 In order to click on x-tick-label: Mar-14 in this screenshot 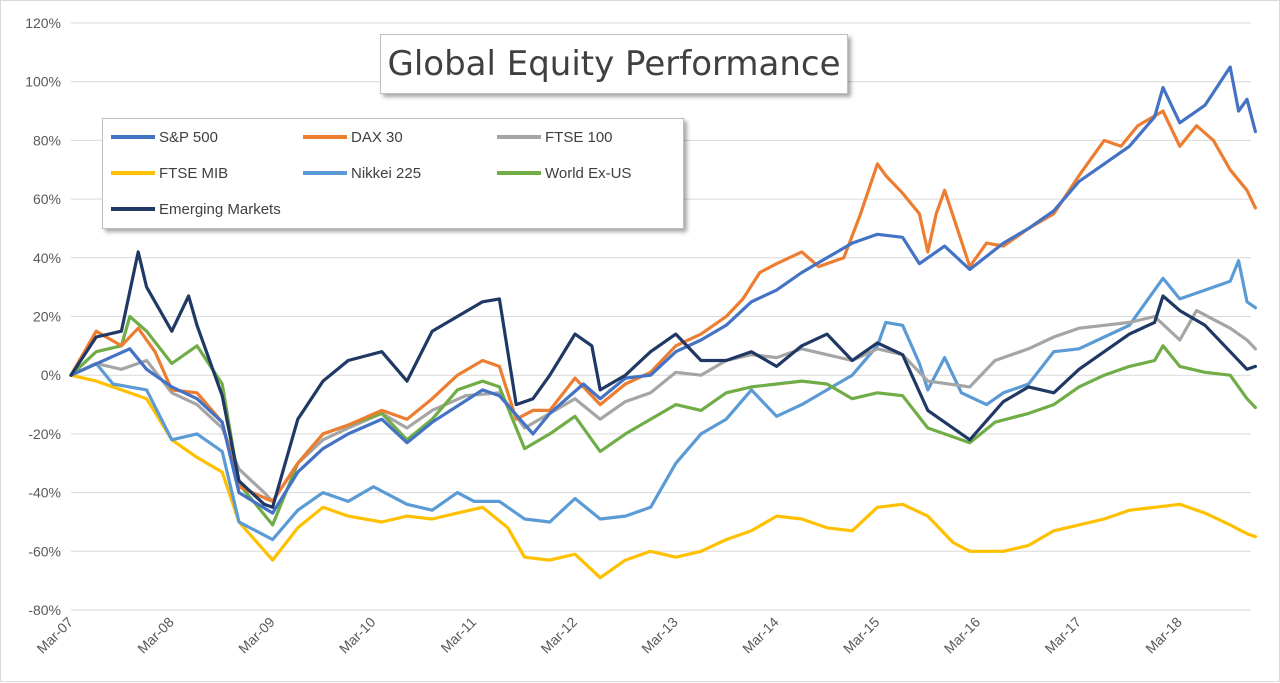, I will do `click(760, 635)`.